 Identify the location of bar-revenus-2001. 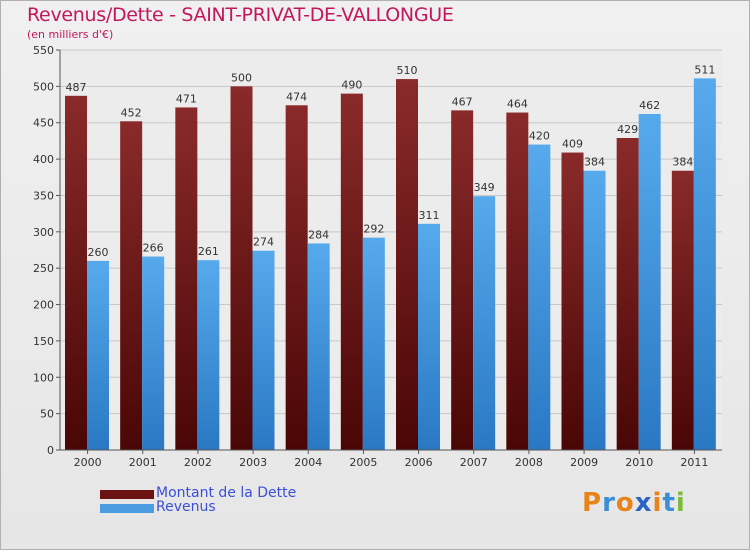
(153, 353).